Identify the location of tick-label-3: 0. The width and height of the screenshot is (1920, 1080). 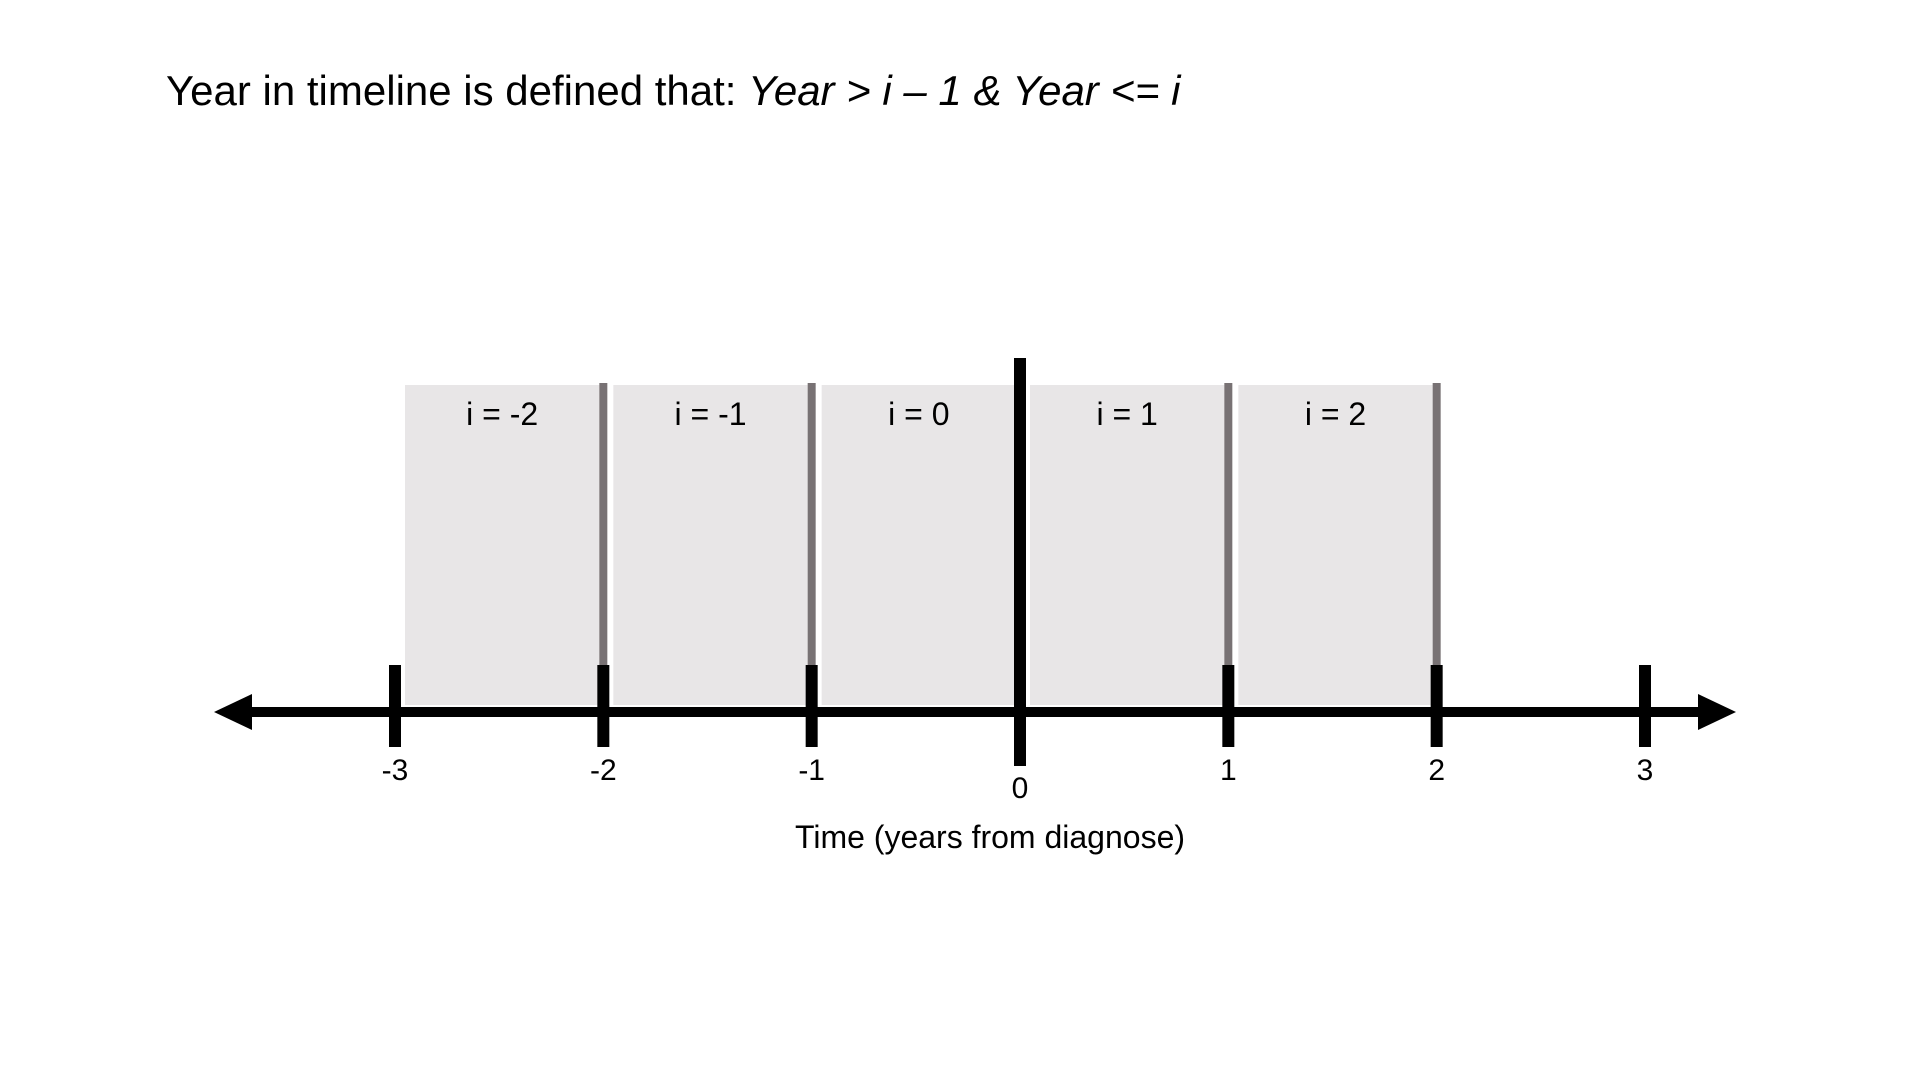
(1020, 788).